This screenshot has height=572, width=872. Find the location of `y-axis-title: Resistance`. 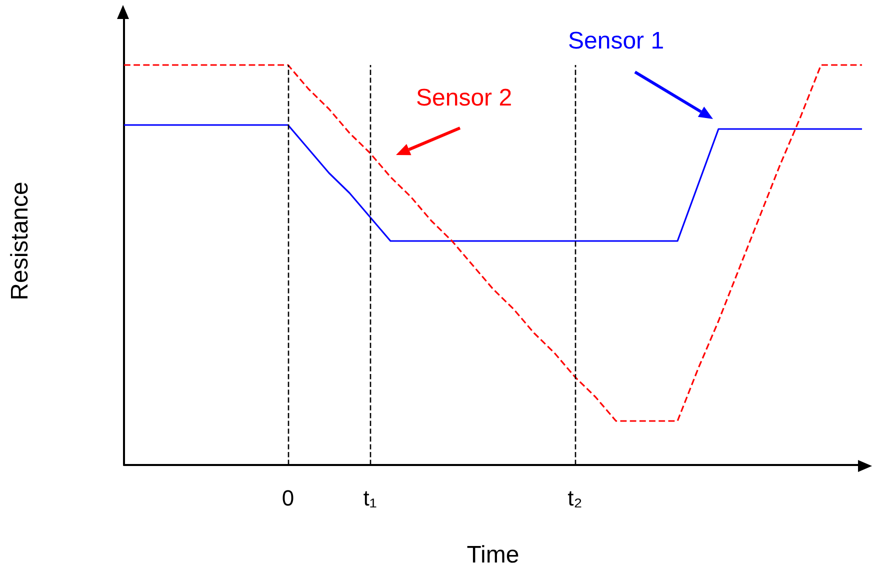

y-axis-title: Resistance is located at coordinates (20, 241).